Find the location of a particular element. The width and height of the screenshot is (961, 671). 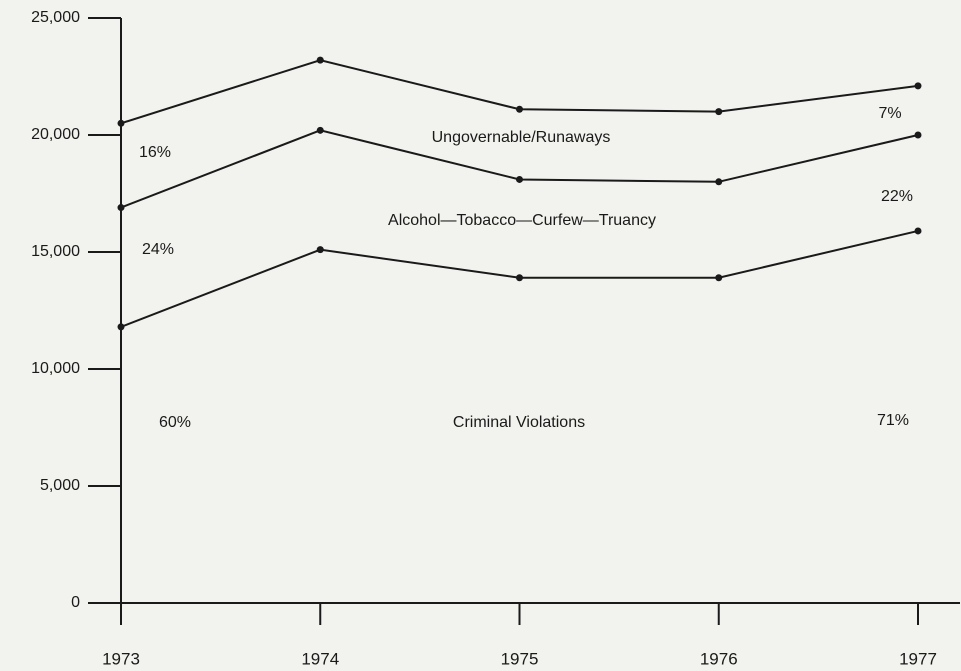

x-tick-label: 1973 is located at coordinates (121, 658).